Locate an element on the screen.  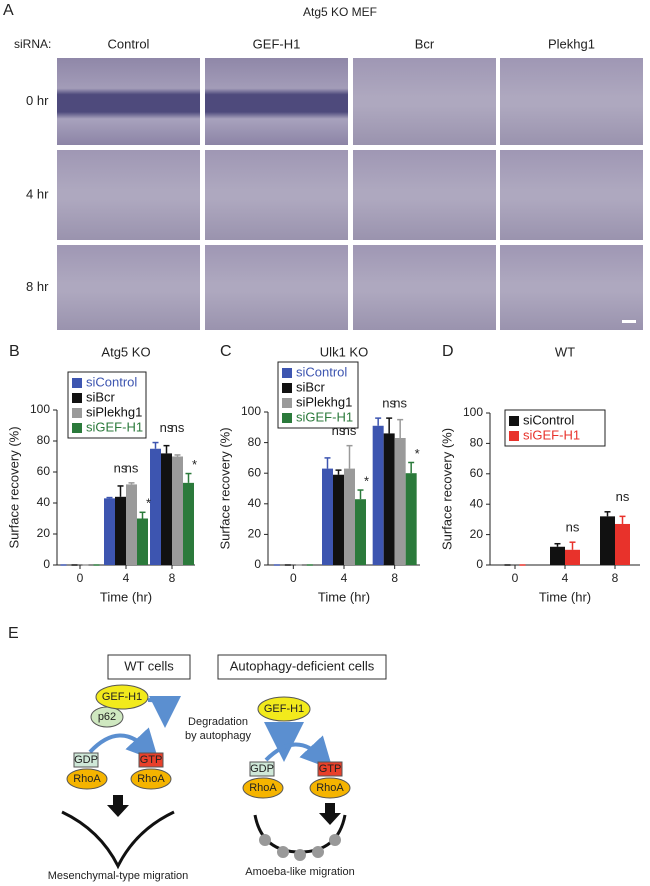
chart-title: Atg5 KO is located at coordinates (125, 351).